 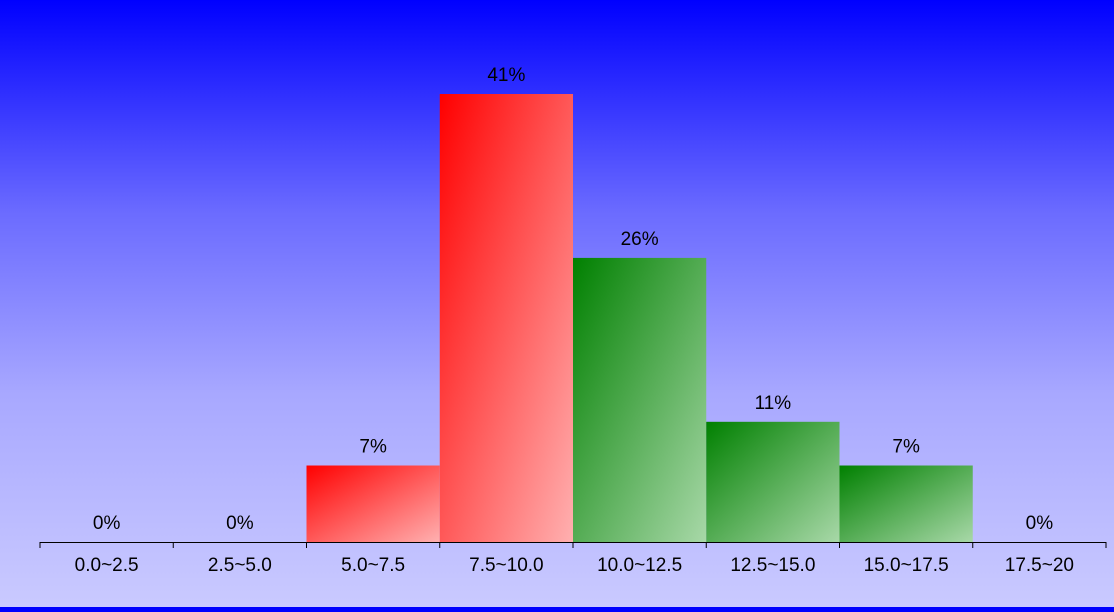 I want to click on tick-label-0.0~2.5: 0.0~2.5, so click(x=107, y=565).